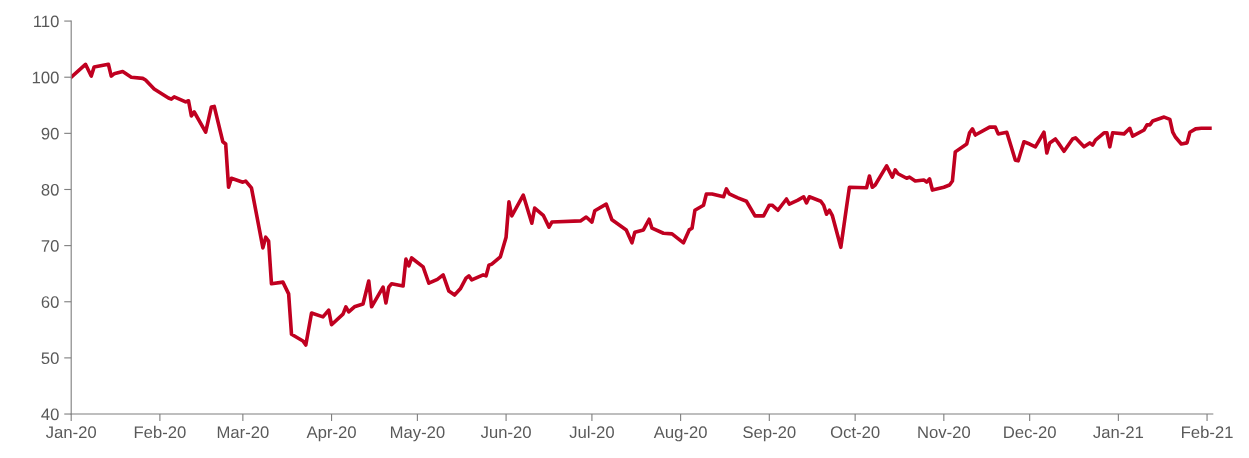 The image size is (1249, 458). I want to click on x-tick-label: Nov-20, so click(944, 432).